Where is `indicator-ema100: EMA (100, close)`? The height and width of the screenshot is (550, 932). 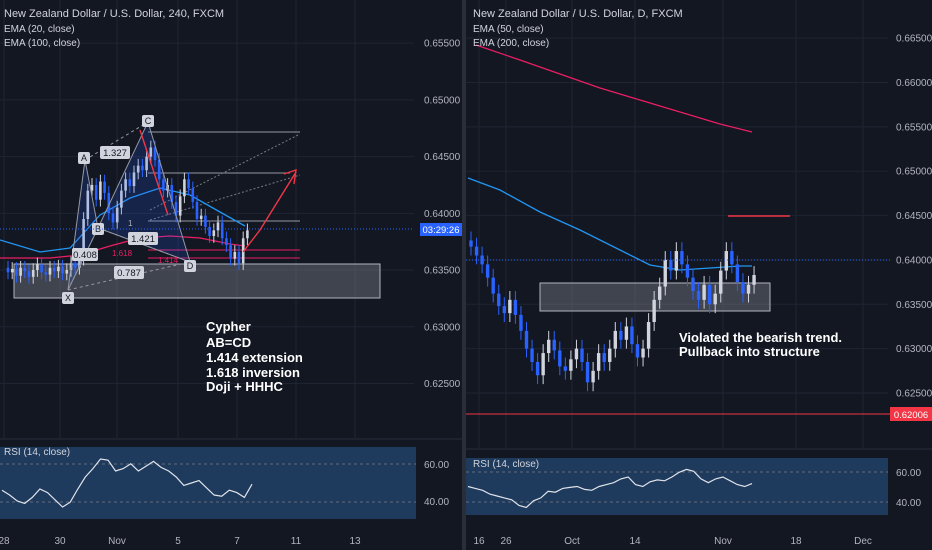
indicator-ema100: EMA (100, close) is located at coordinates (42, 43).